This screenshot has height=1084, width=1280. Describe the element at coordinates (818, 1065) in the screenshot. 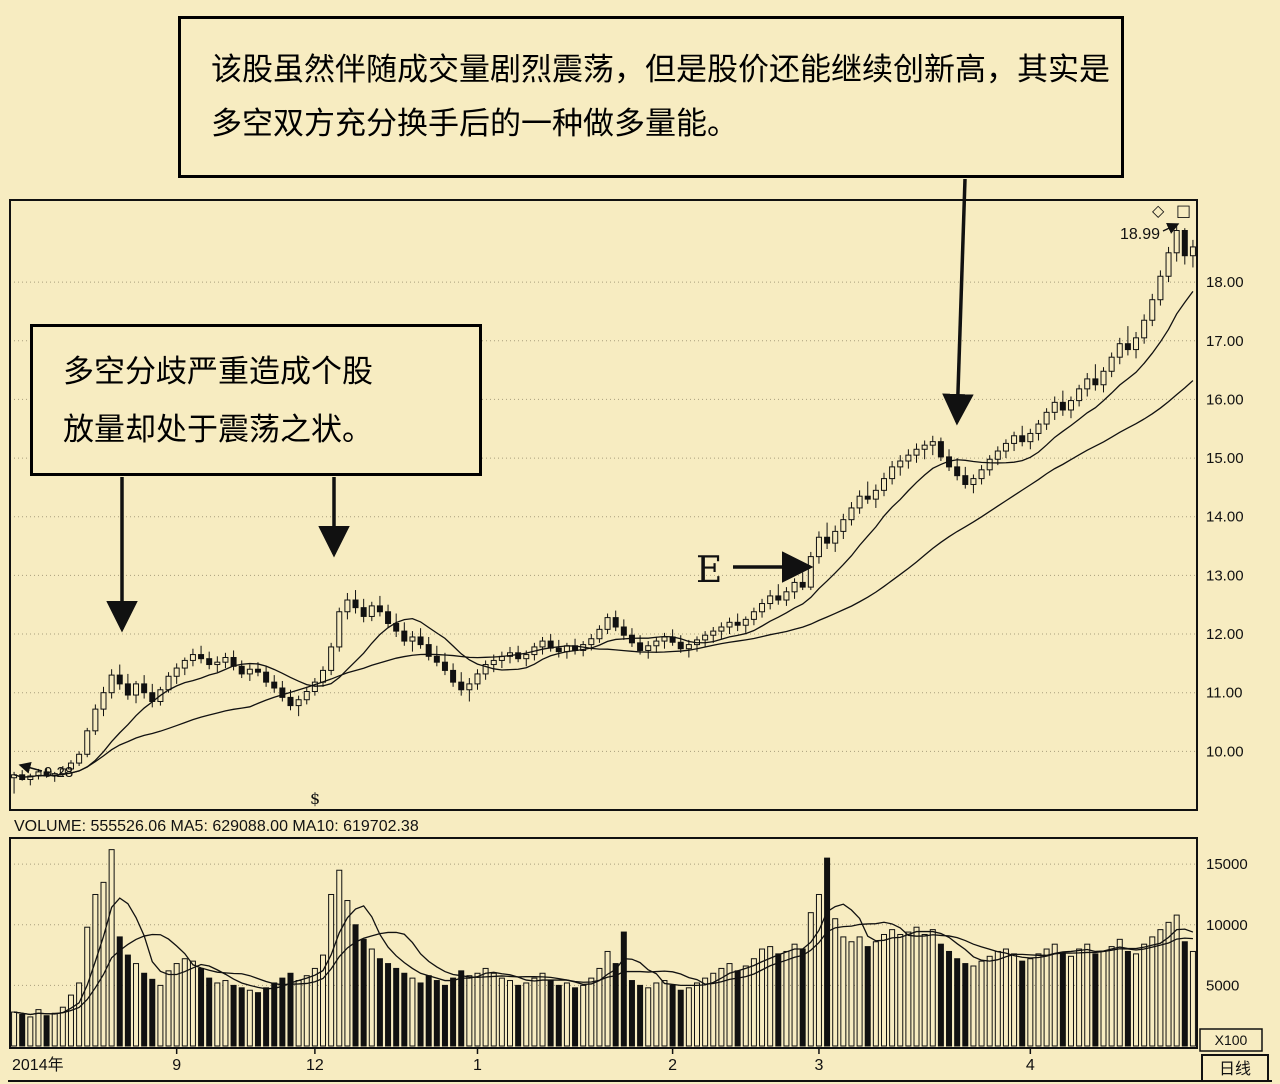

I see `time-axis-label: 3` at that location.